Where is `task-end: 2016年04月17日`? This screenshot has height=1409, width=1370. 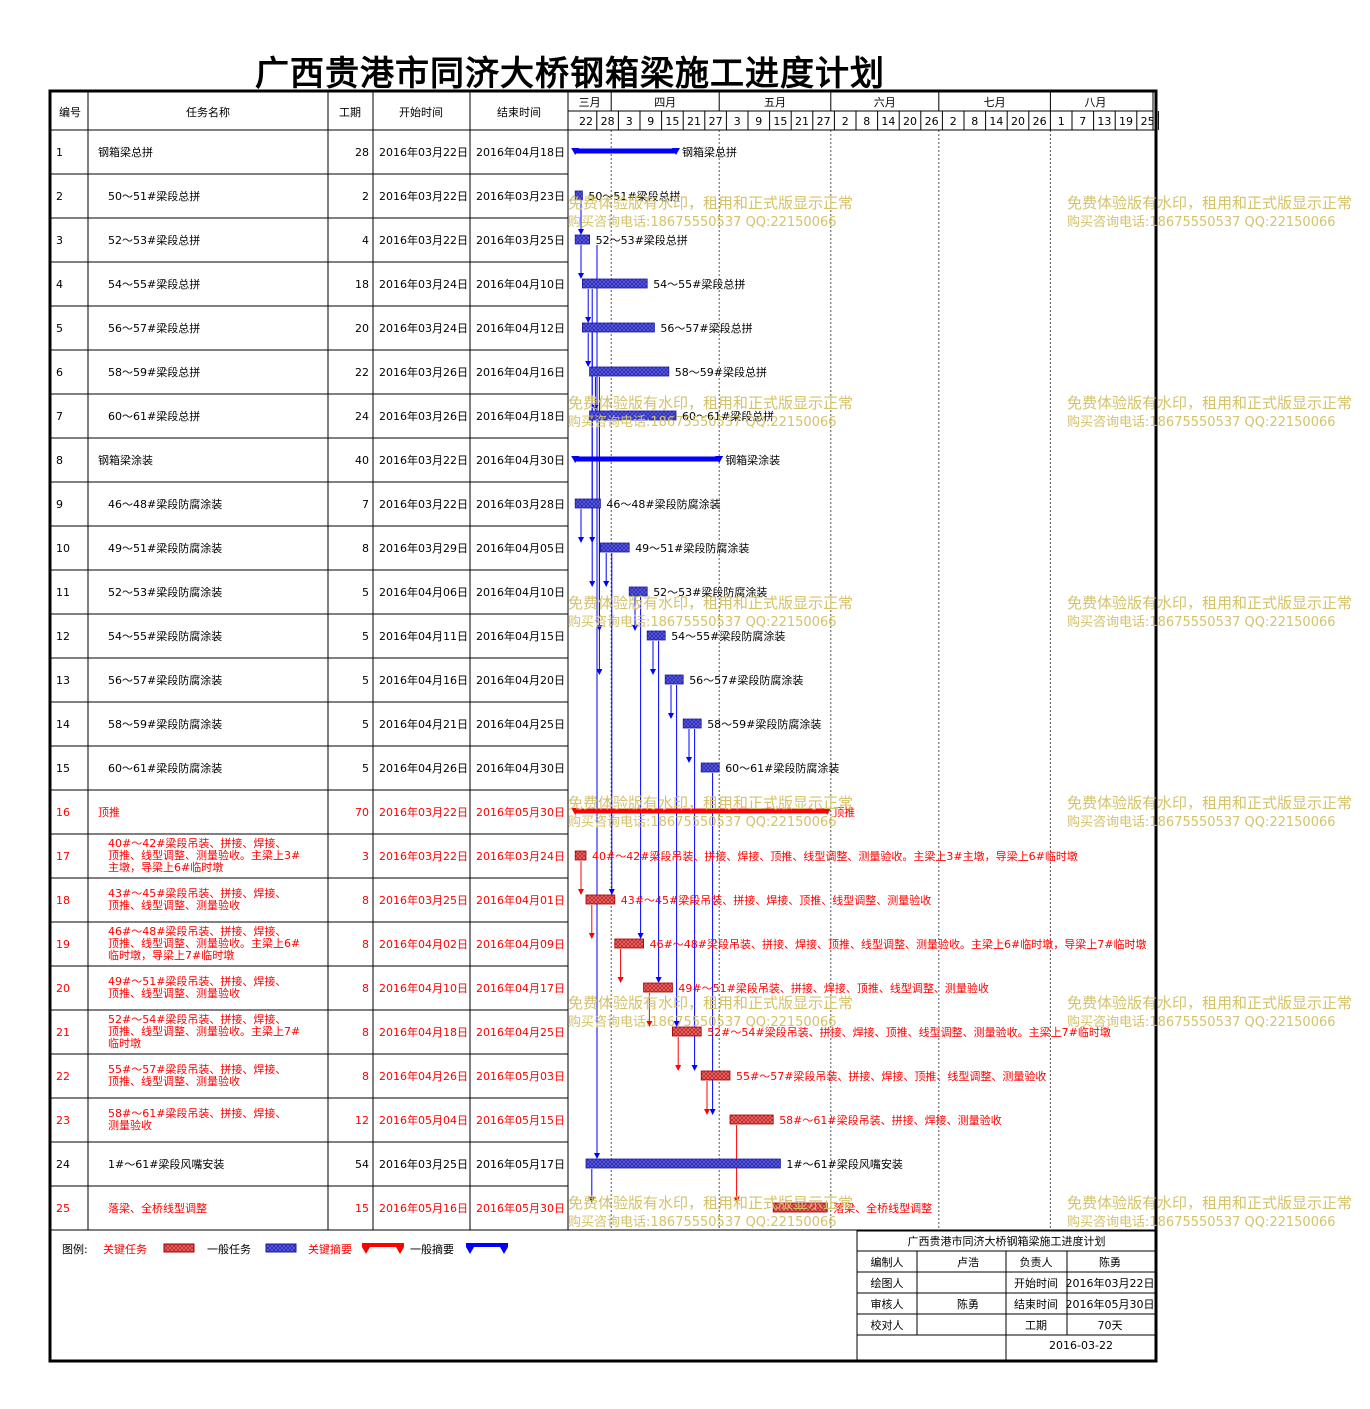
task-end: 2016年04月17日 is located at coordinates (520, 988).